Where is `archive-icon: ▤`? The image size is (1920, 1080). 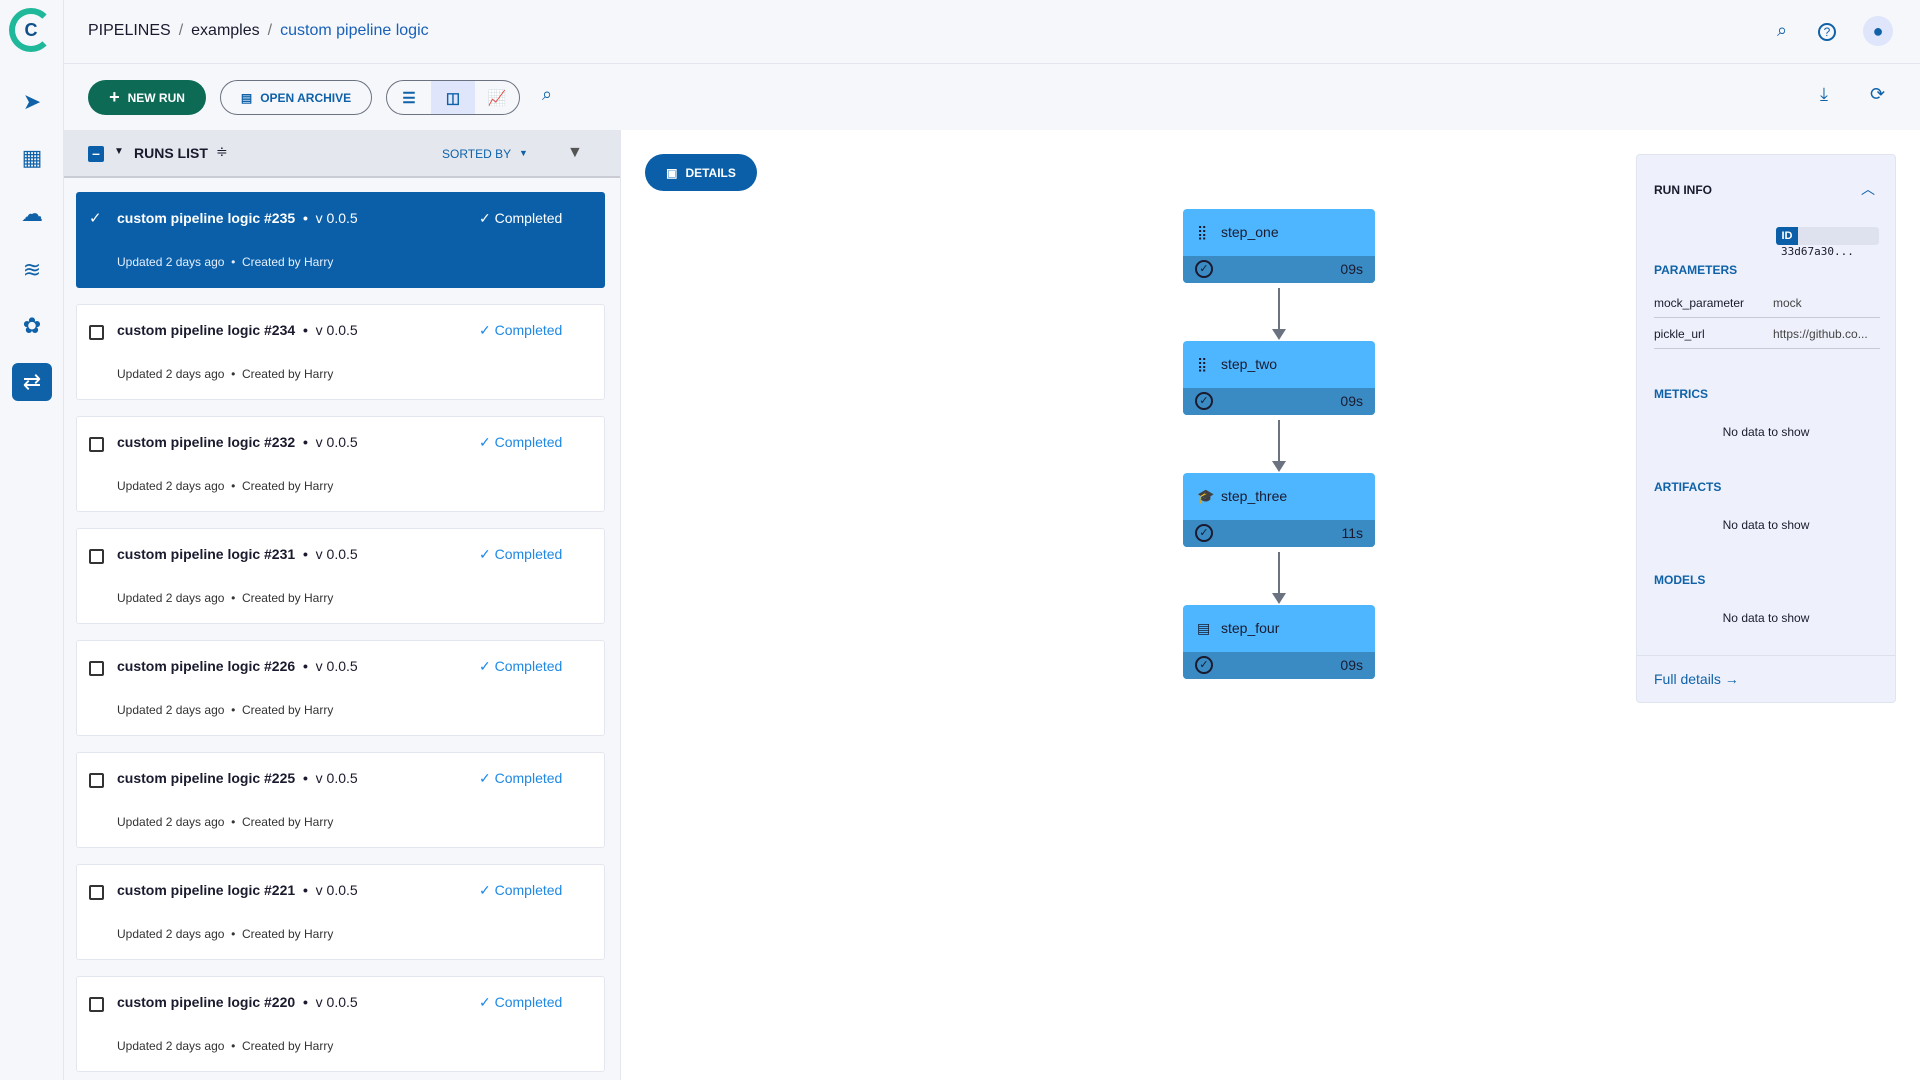 archive-icon: ▤ is located at coordinates (246, 97).